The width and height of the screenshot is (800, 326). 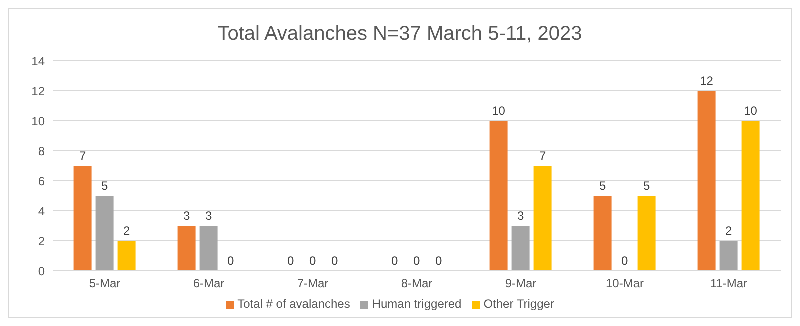 I want to click on legend-label: Total # of avalanches, so click(x=294, y=304).